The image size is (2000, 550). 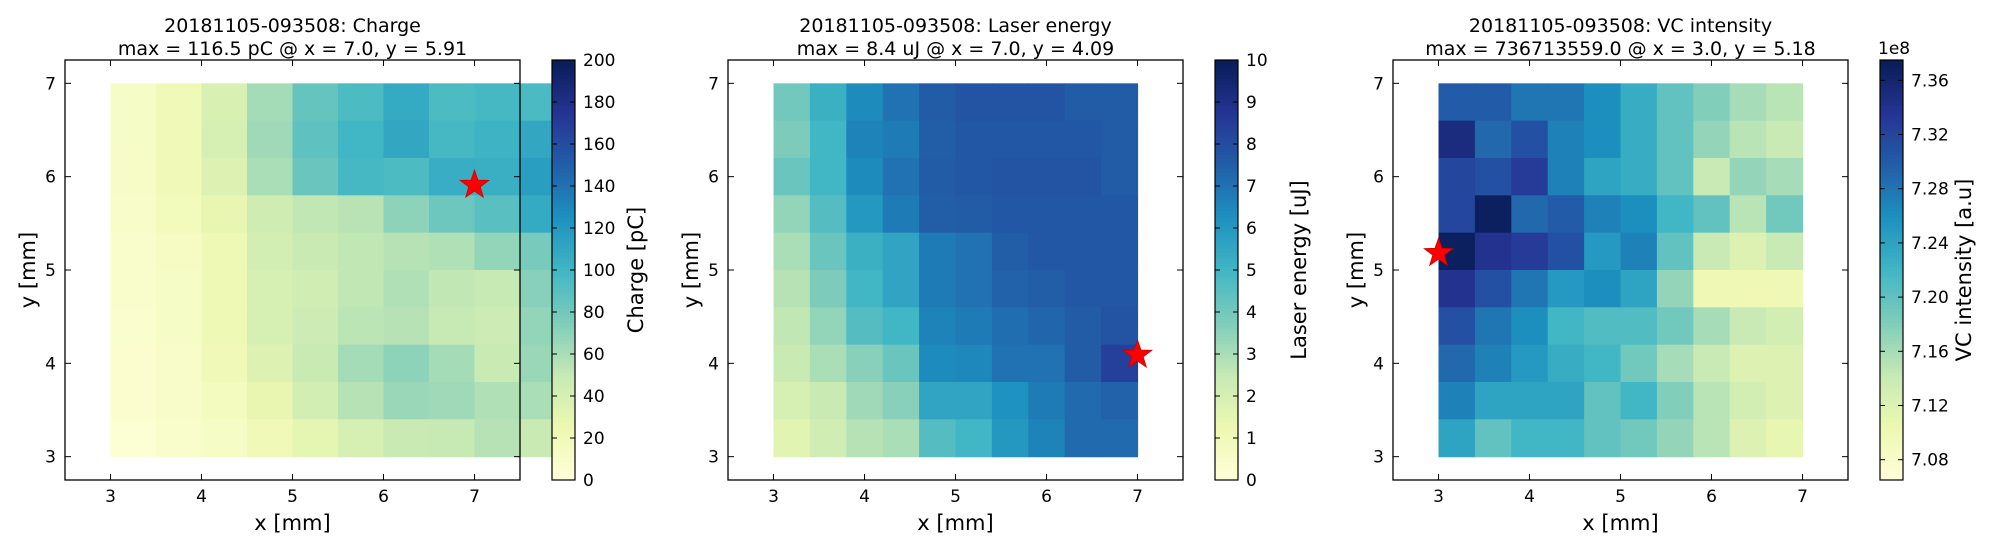 I want to click on colorbar-tick-label: 7.08, so click(x=1930, y=461).